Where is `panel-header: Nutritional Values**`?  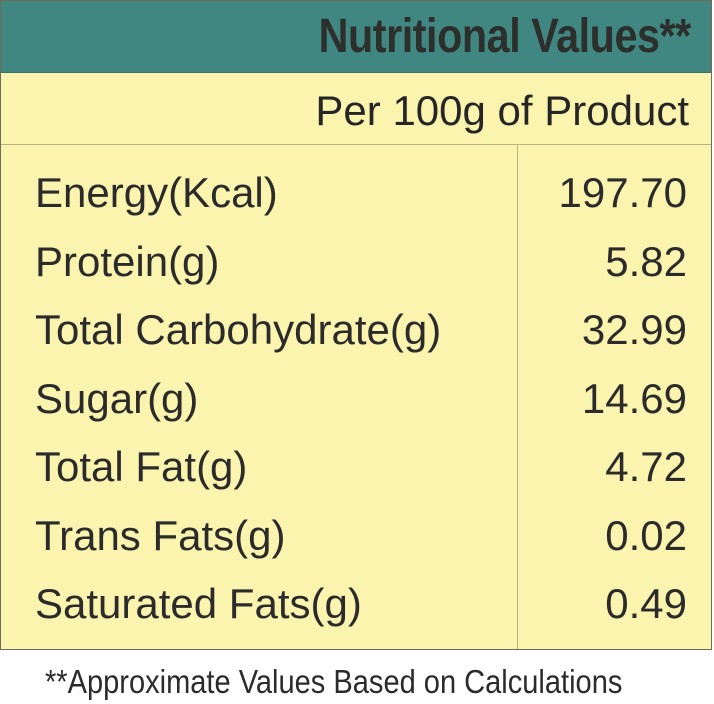 panel-header: Nutritional Values** is located at coordinates (356, 37).